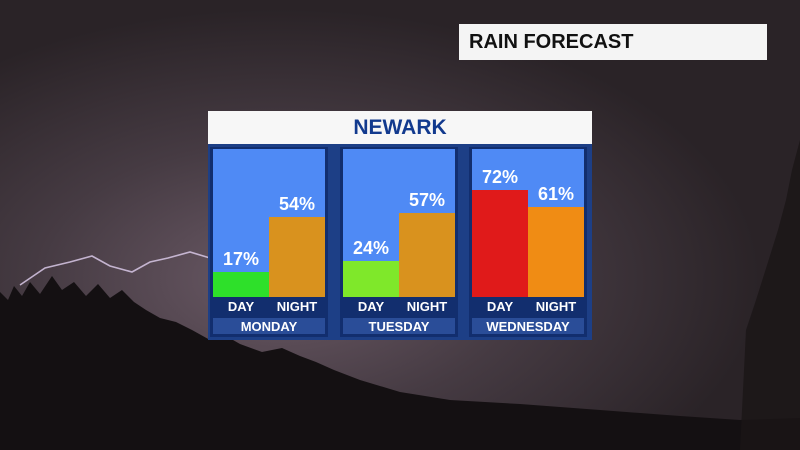 The width and height of the screenshot is (800, 450). Describe the element at coordinates (371, 248) in the screenshot. I see `data-label-day: 24%` at that location.